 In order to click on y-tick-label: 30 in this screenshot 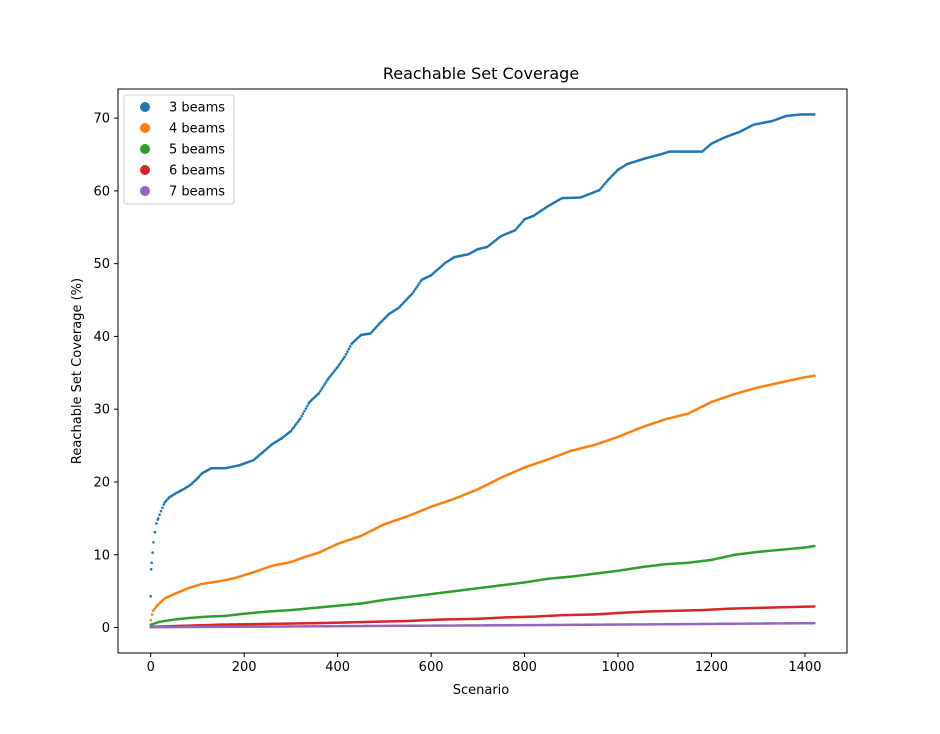, I will do `click(101, 410)`.